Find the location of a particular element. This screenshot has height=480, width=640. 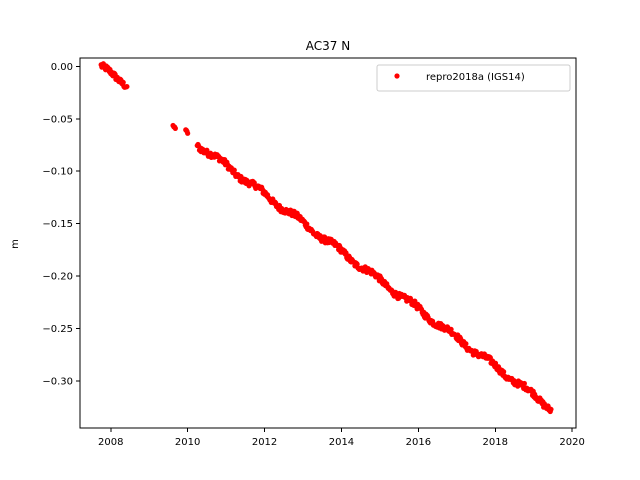

x-tick-label: 2008 is located at coordinates (110, 442).